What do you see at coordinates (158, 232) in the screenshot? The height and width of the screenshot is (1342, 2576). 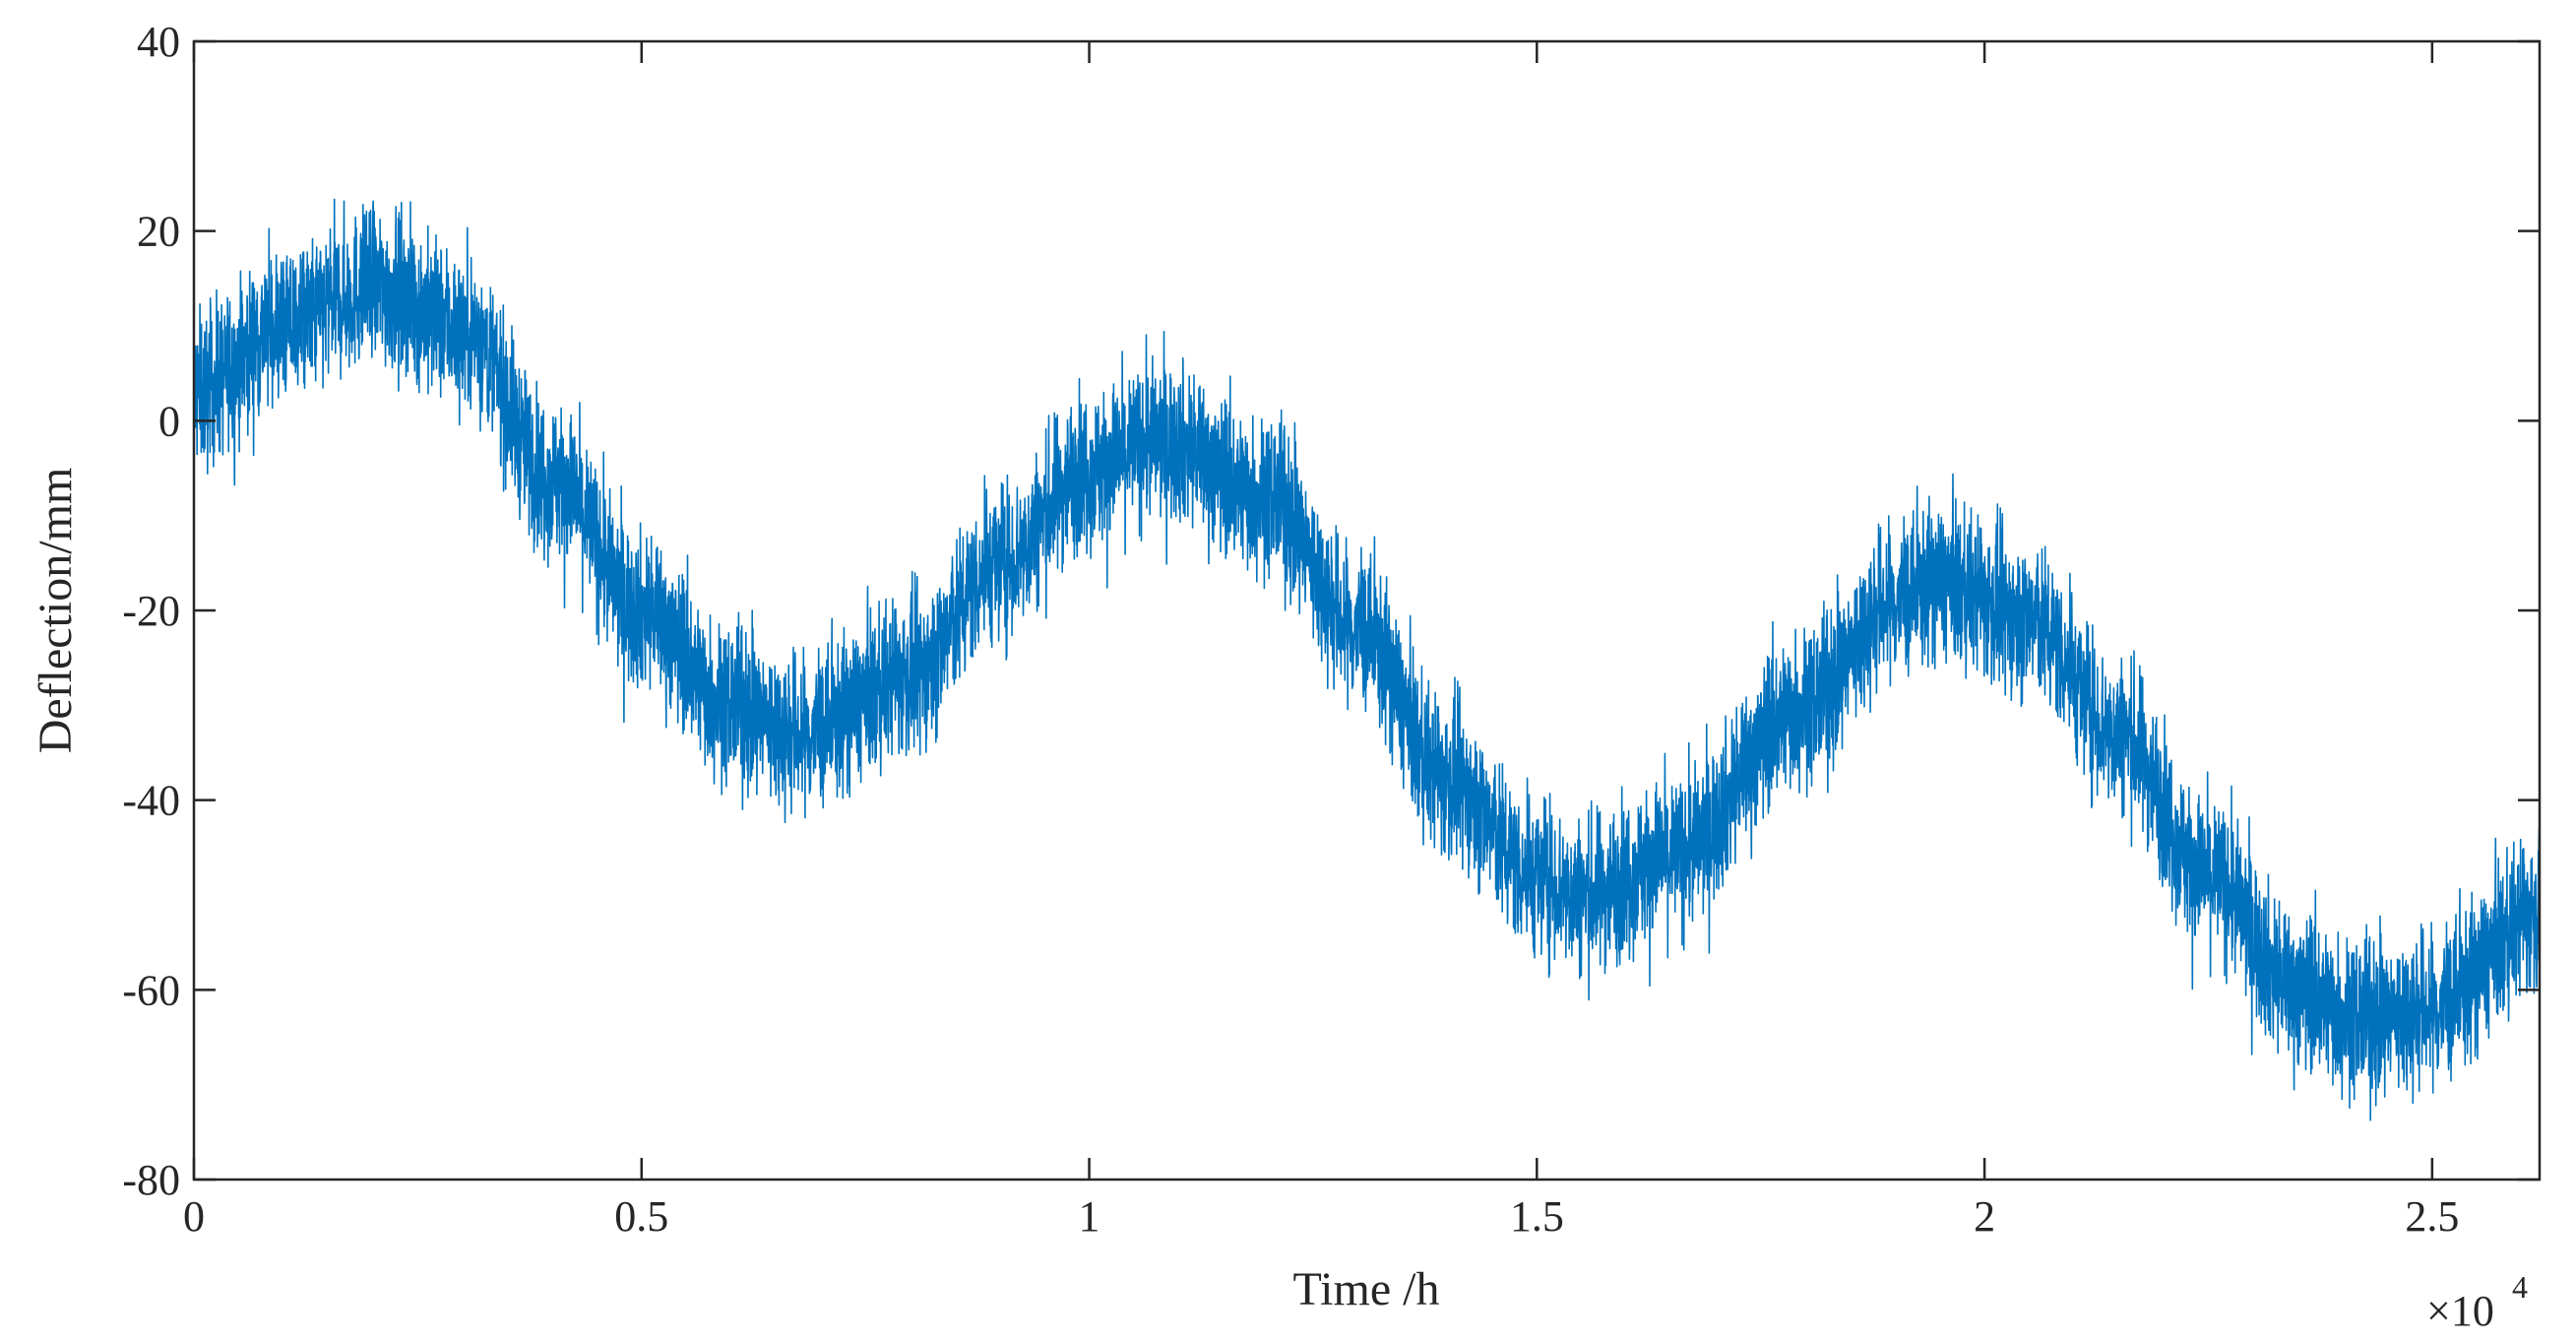 I see `y-tick-label: 20` at bounding box center [158, 232].